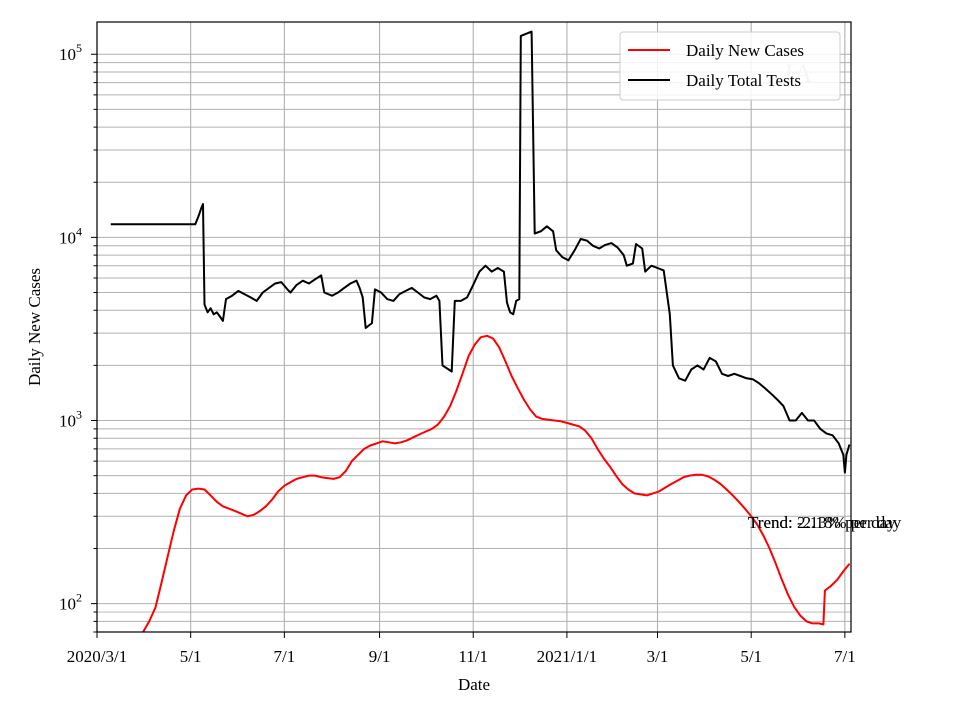 This screenshot has width=960, height=720. What do you see at coordinates (70, 602) in the screenshot?
I see `y-tick-label: 10²` at bounding box center [70, 602].